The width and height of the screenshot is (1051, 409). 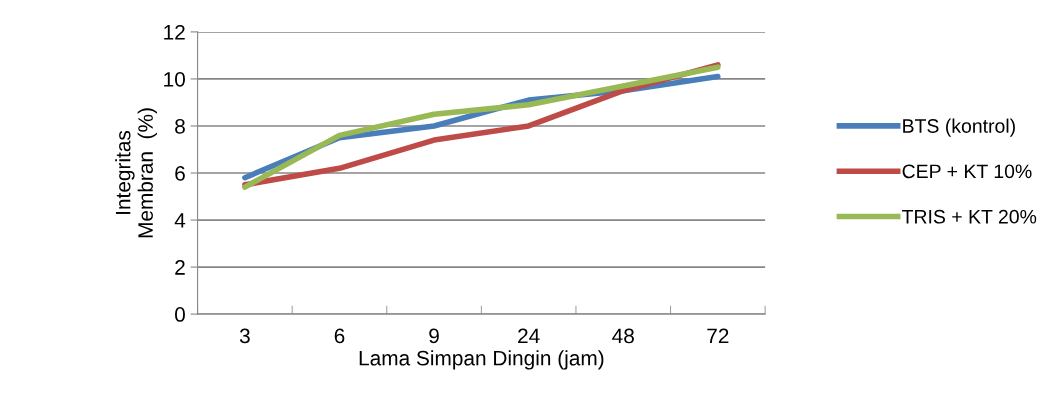 What do you see at coordinates (244, 336) in the screenshot?
I see `x-tick-label: 3` at bounding box center [244, 336].